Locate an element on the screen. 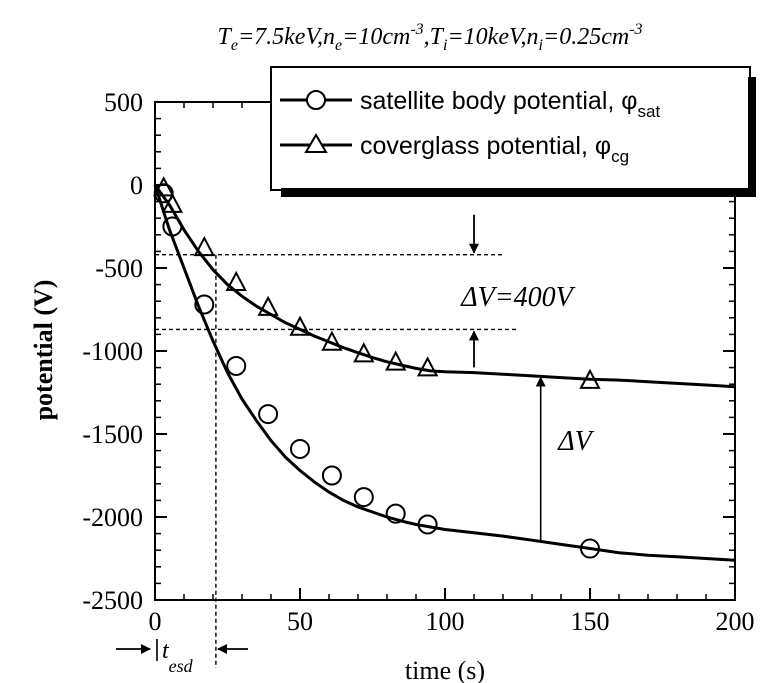 Image resolution: width=766 pixels, height=683 pixels. x-tick-label: 200 is located at coordinates (735, 621).